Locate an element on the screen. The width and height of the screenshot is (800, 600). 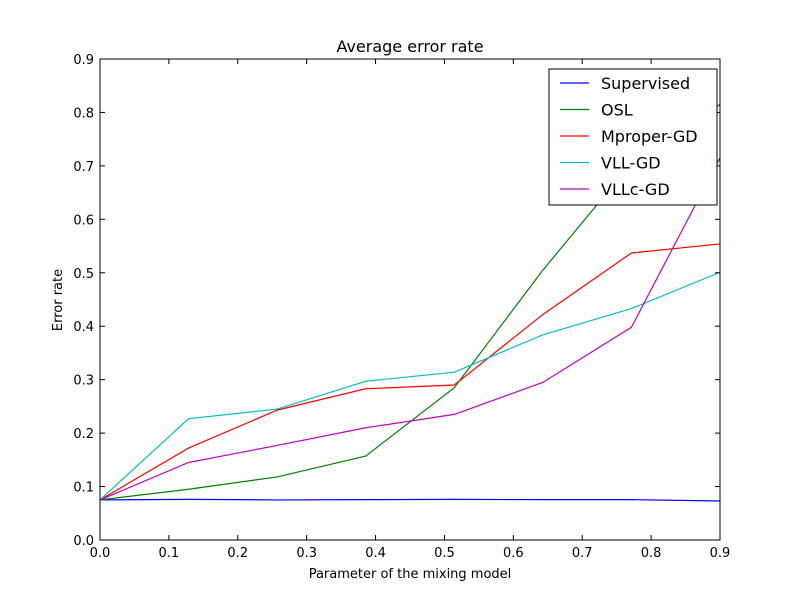
legend-label: OSL is located at coordinates (617, 110).